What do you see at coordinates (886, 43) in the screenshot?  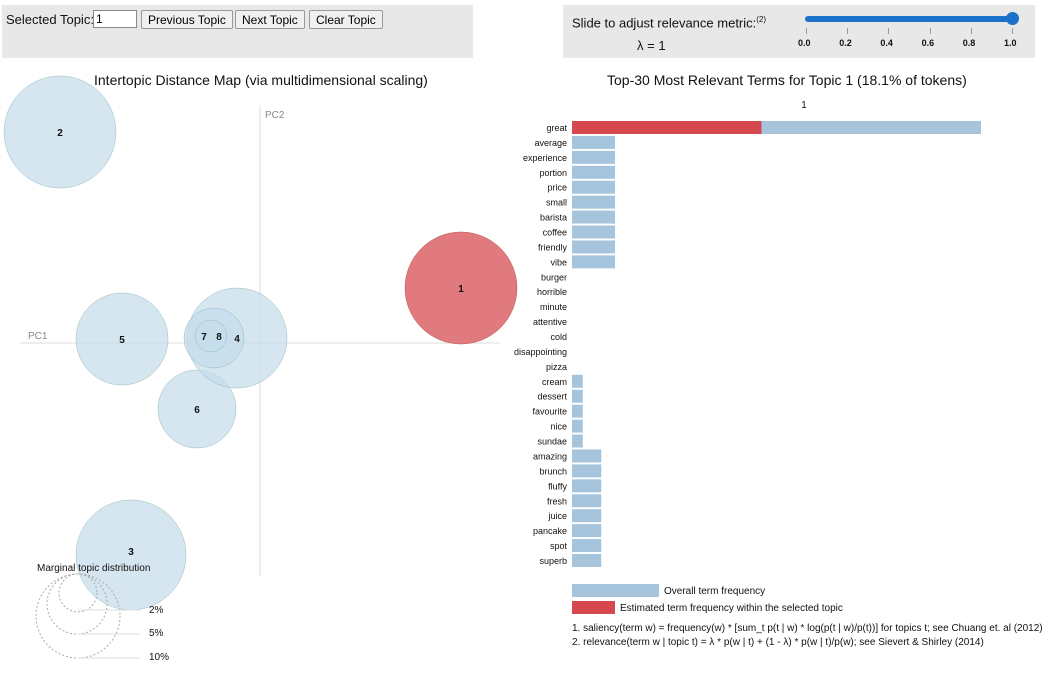 I see `slider-tick-label: 0.4` at bounding box center [886, 43].